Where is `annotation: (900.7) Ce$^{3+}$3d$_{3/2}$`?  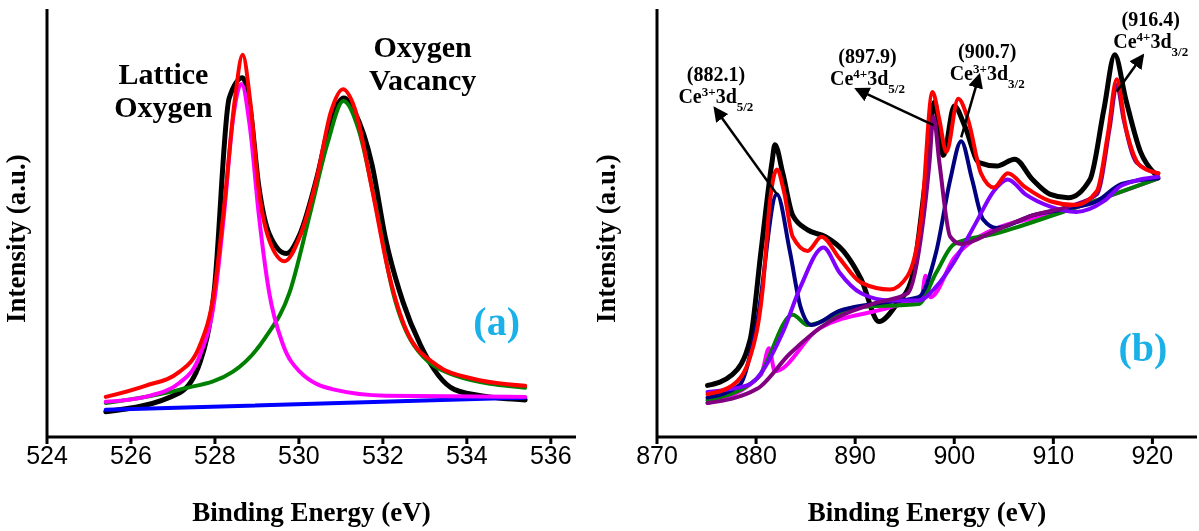
annotation: (900.7) Ce$^{3+}$3d$_{3/2}$ is located at coordinates (987, 65).